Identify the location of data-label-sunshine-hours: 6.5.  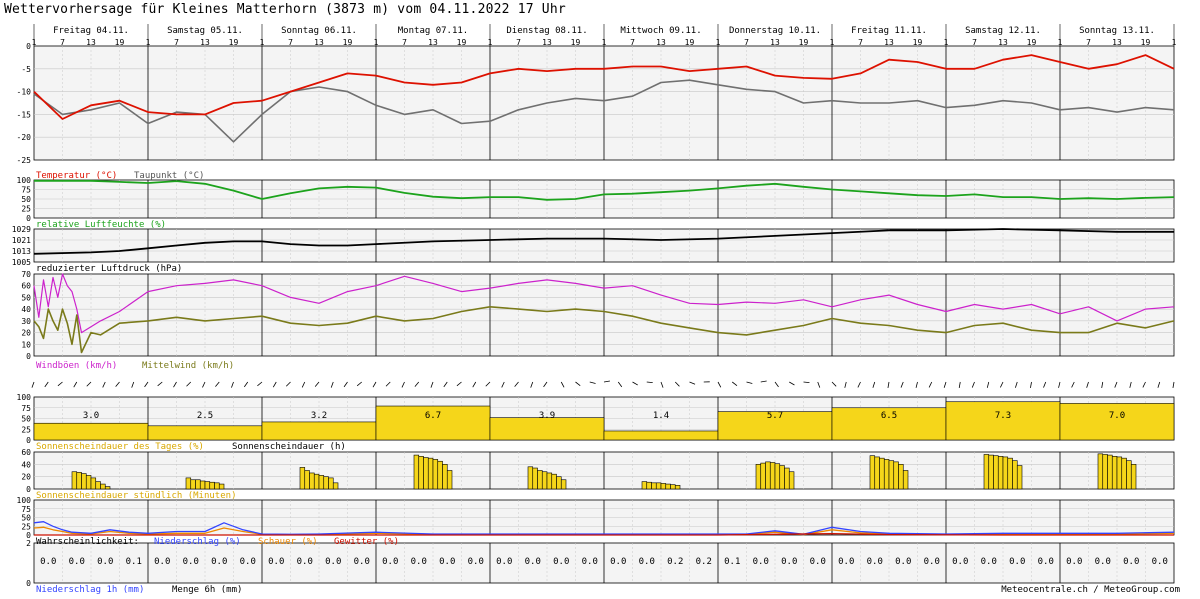
(889, 416).